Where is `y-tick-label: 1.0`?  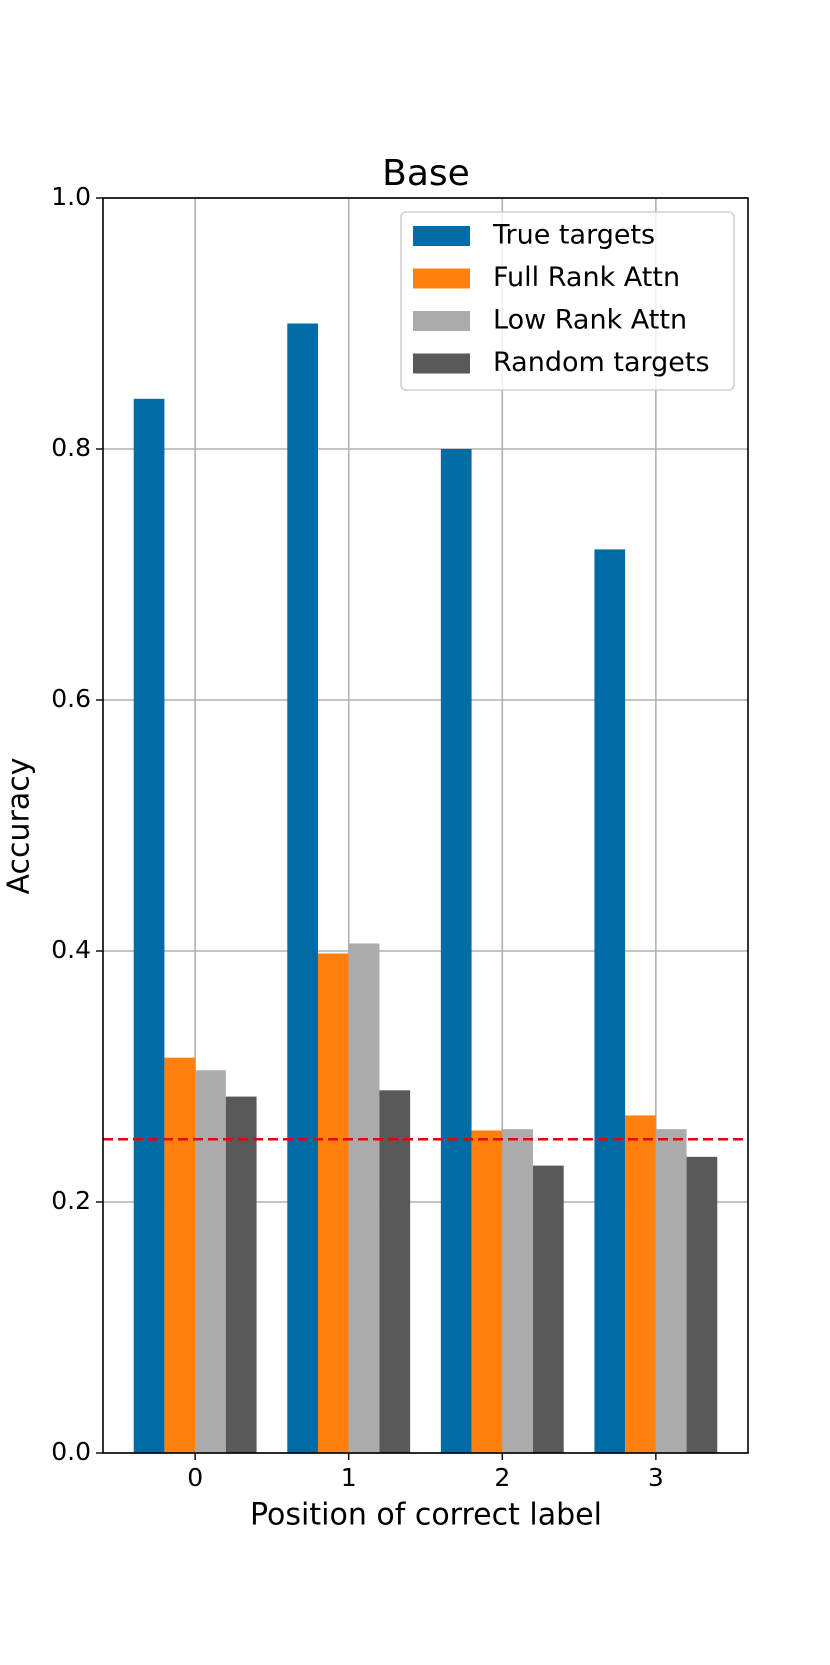
y-tick-label: 1.0 is located at coordinates (71, 196).